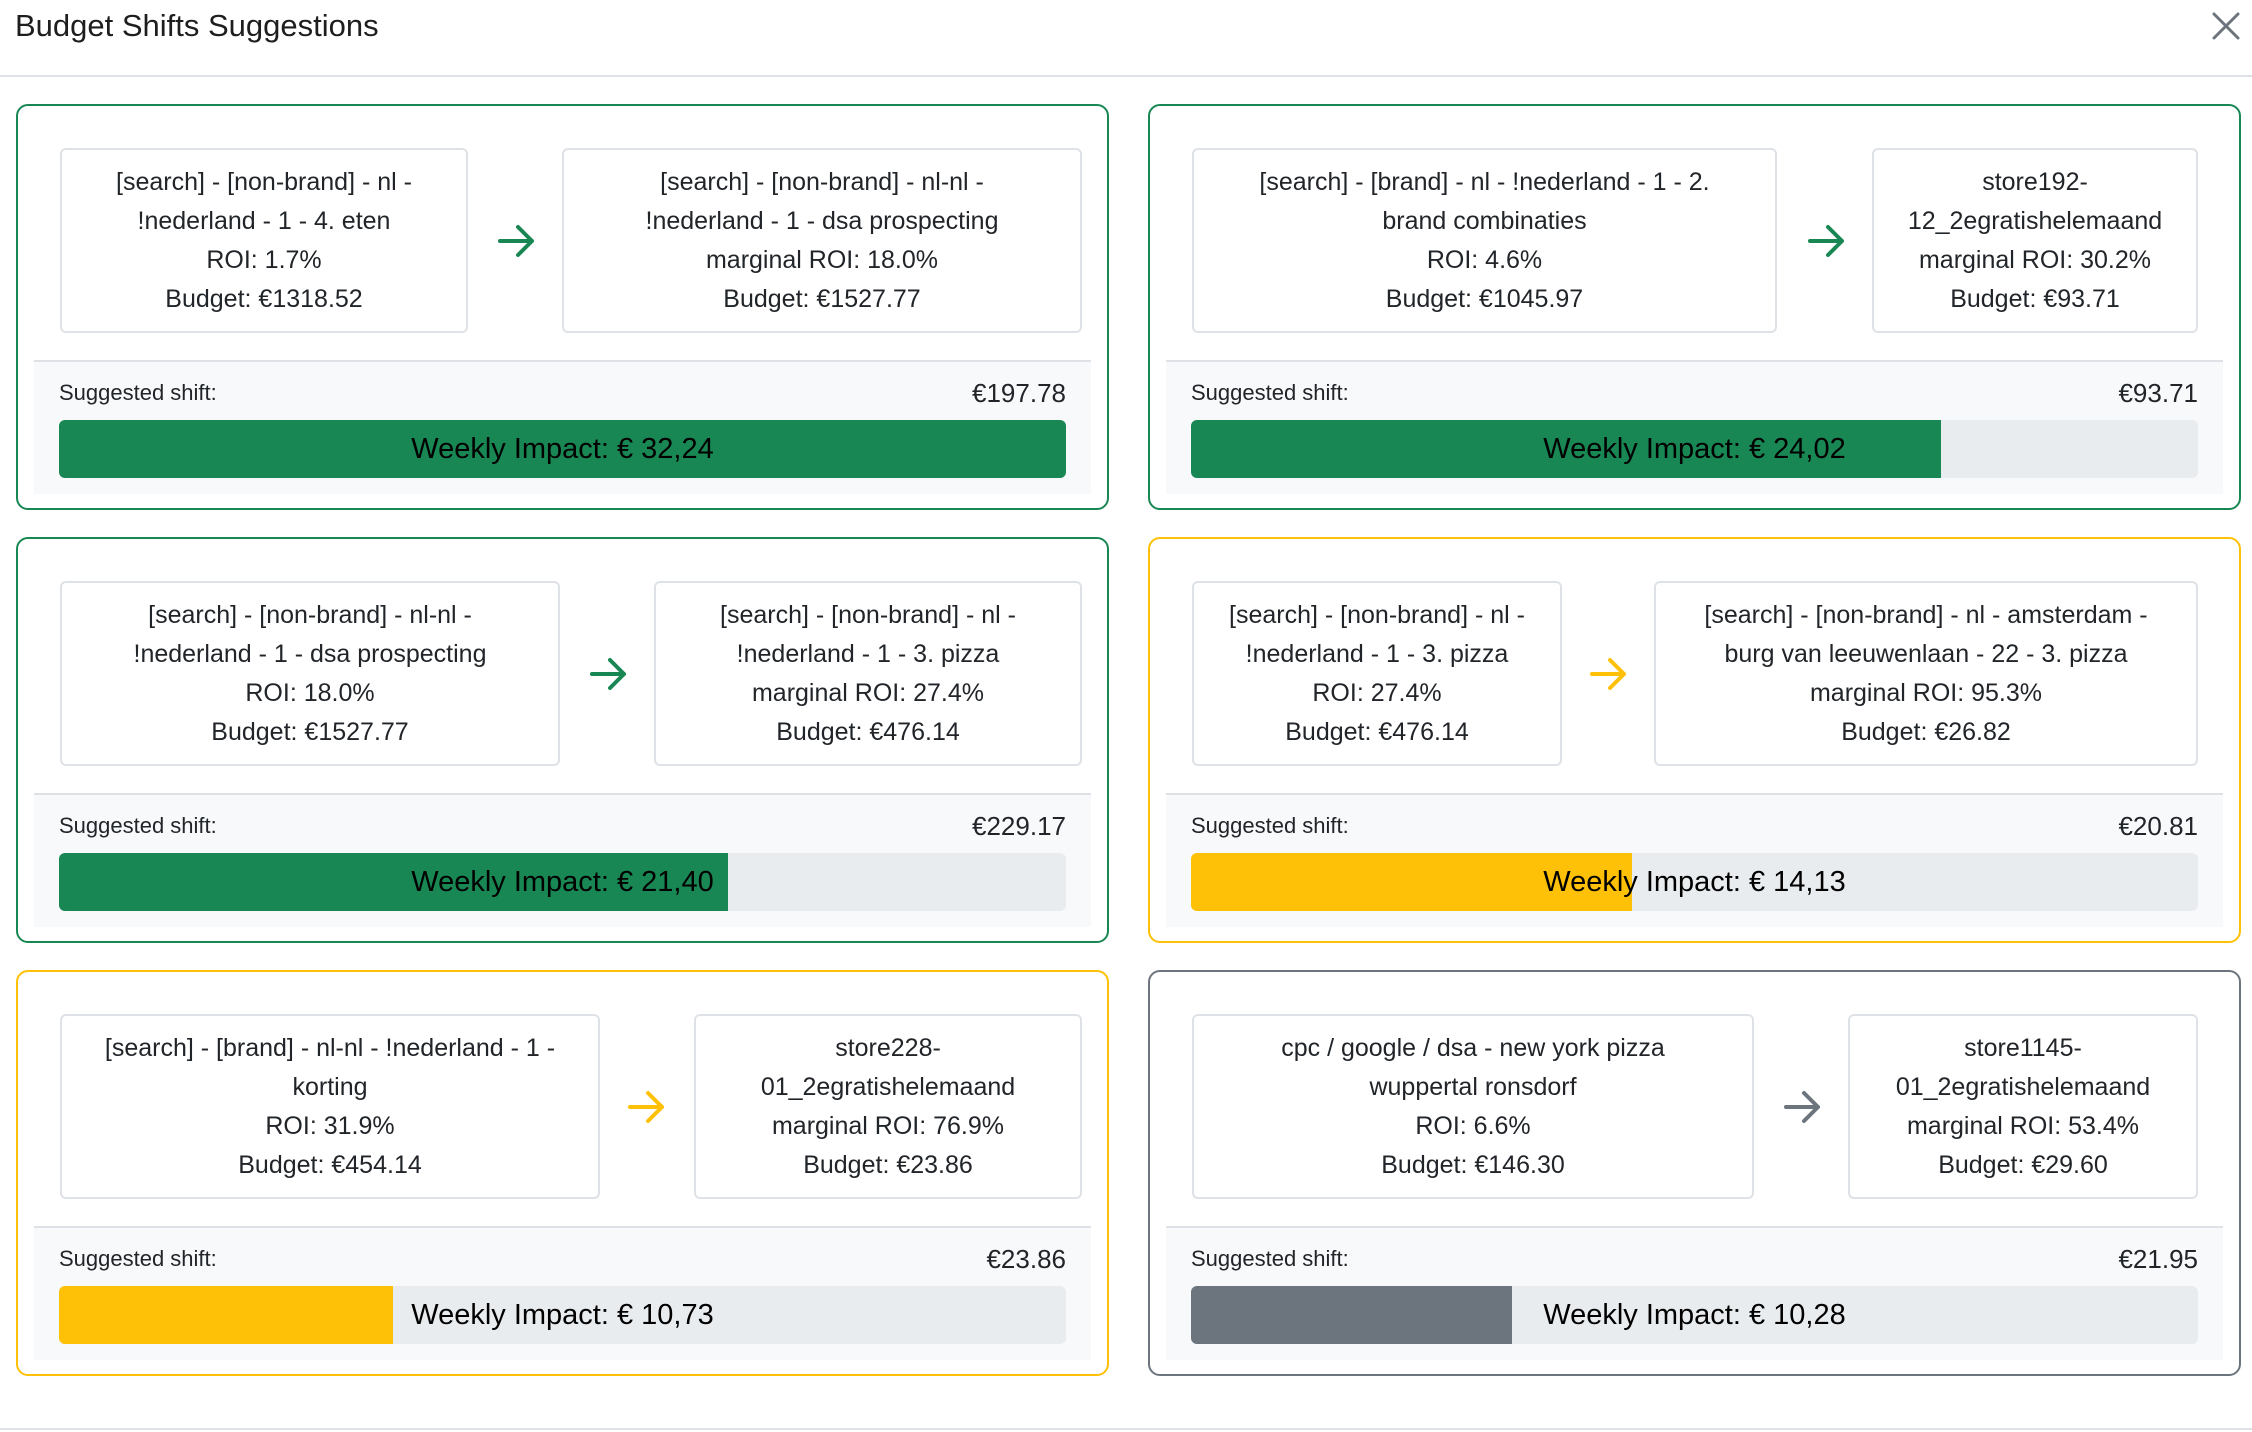 This screenshot has height=1432, width=2252. Describe the element at coordinates (2023, 1164) in the screenshot. I see `campaign-budget: Budget: €29.60` at that location.